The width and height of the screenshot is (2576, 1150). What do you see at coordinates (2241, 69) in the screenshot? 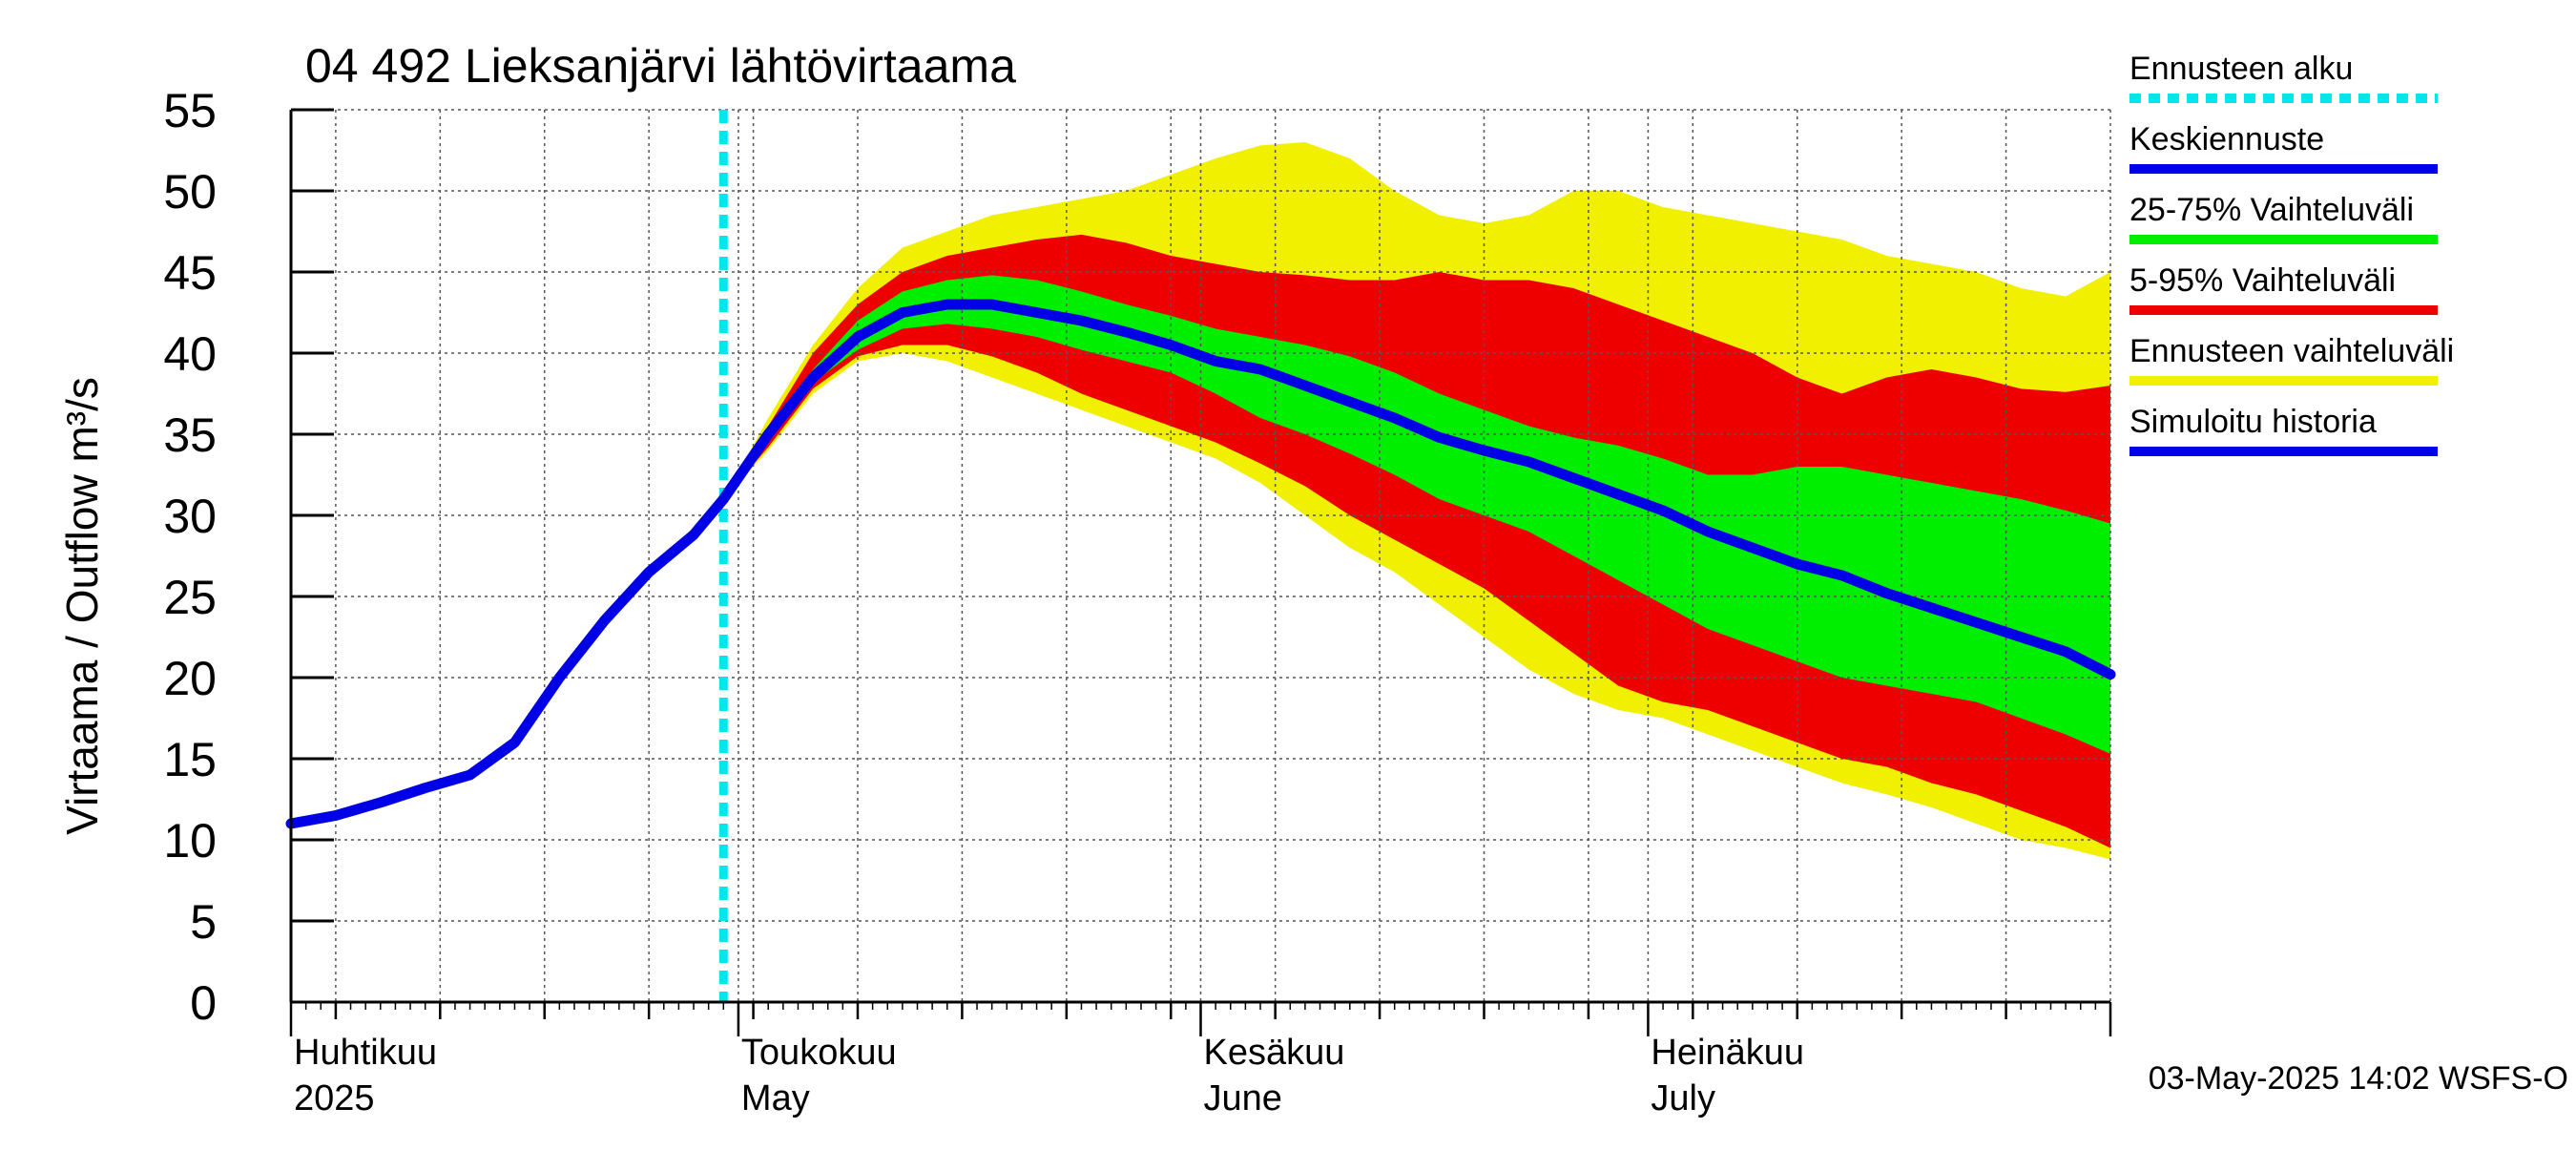
I see `legend-label: Ennusteen alku` at bounding box center [2241, 69].